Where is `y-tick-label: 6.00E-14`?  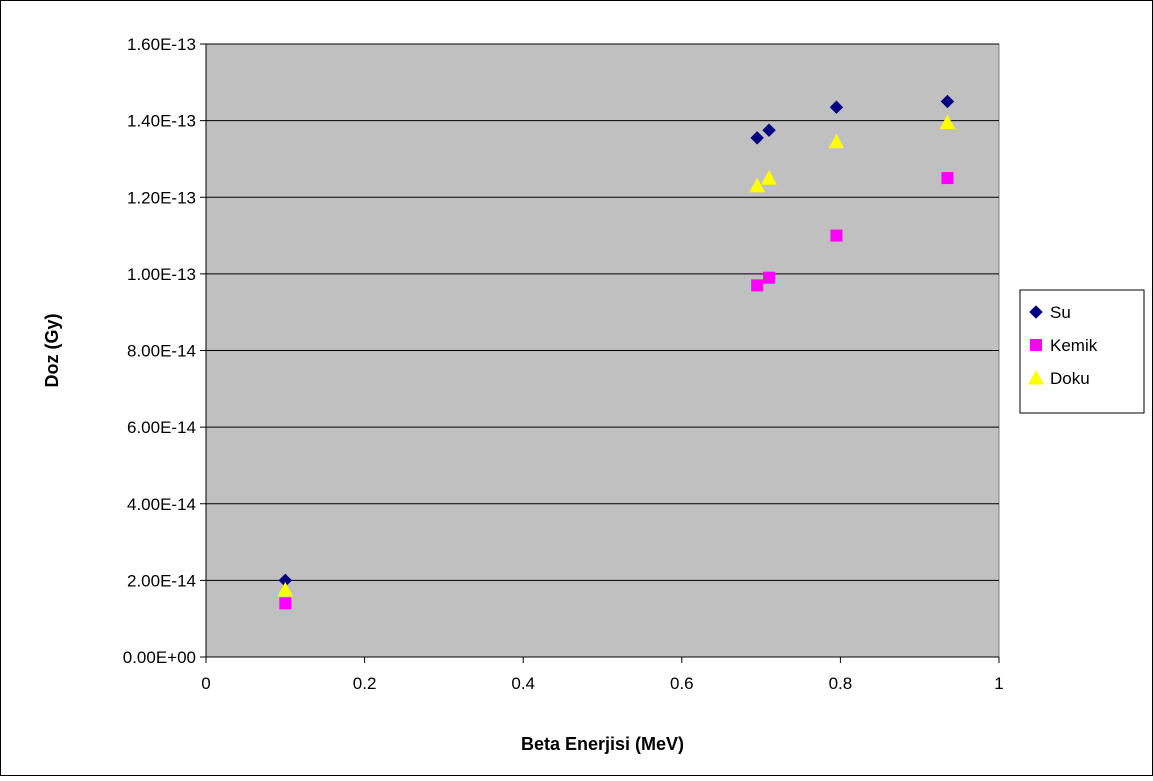
y-tick-label: 6.00E-14 is located at coordinates (161, 427).